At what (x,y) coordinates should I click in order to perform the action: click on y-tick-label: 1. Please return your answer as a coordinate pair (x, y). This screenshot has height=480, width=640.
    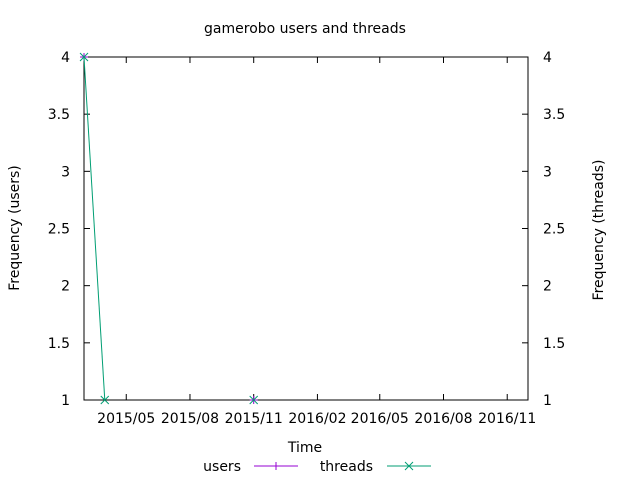
    Looking at the image, I should click on (65, 401).